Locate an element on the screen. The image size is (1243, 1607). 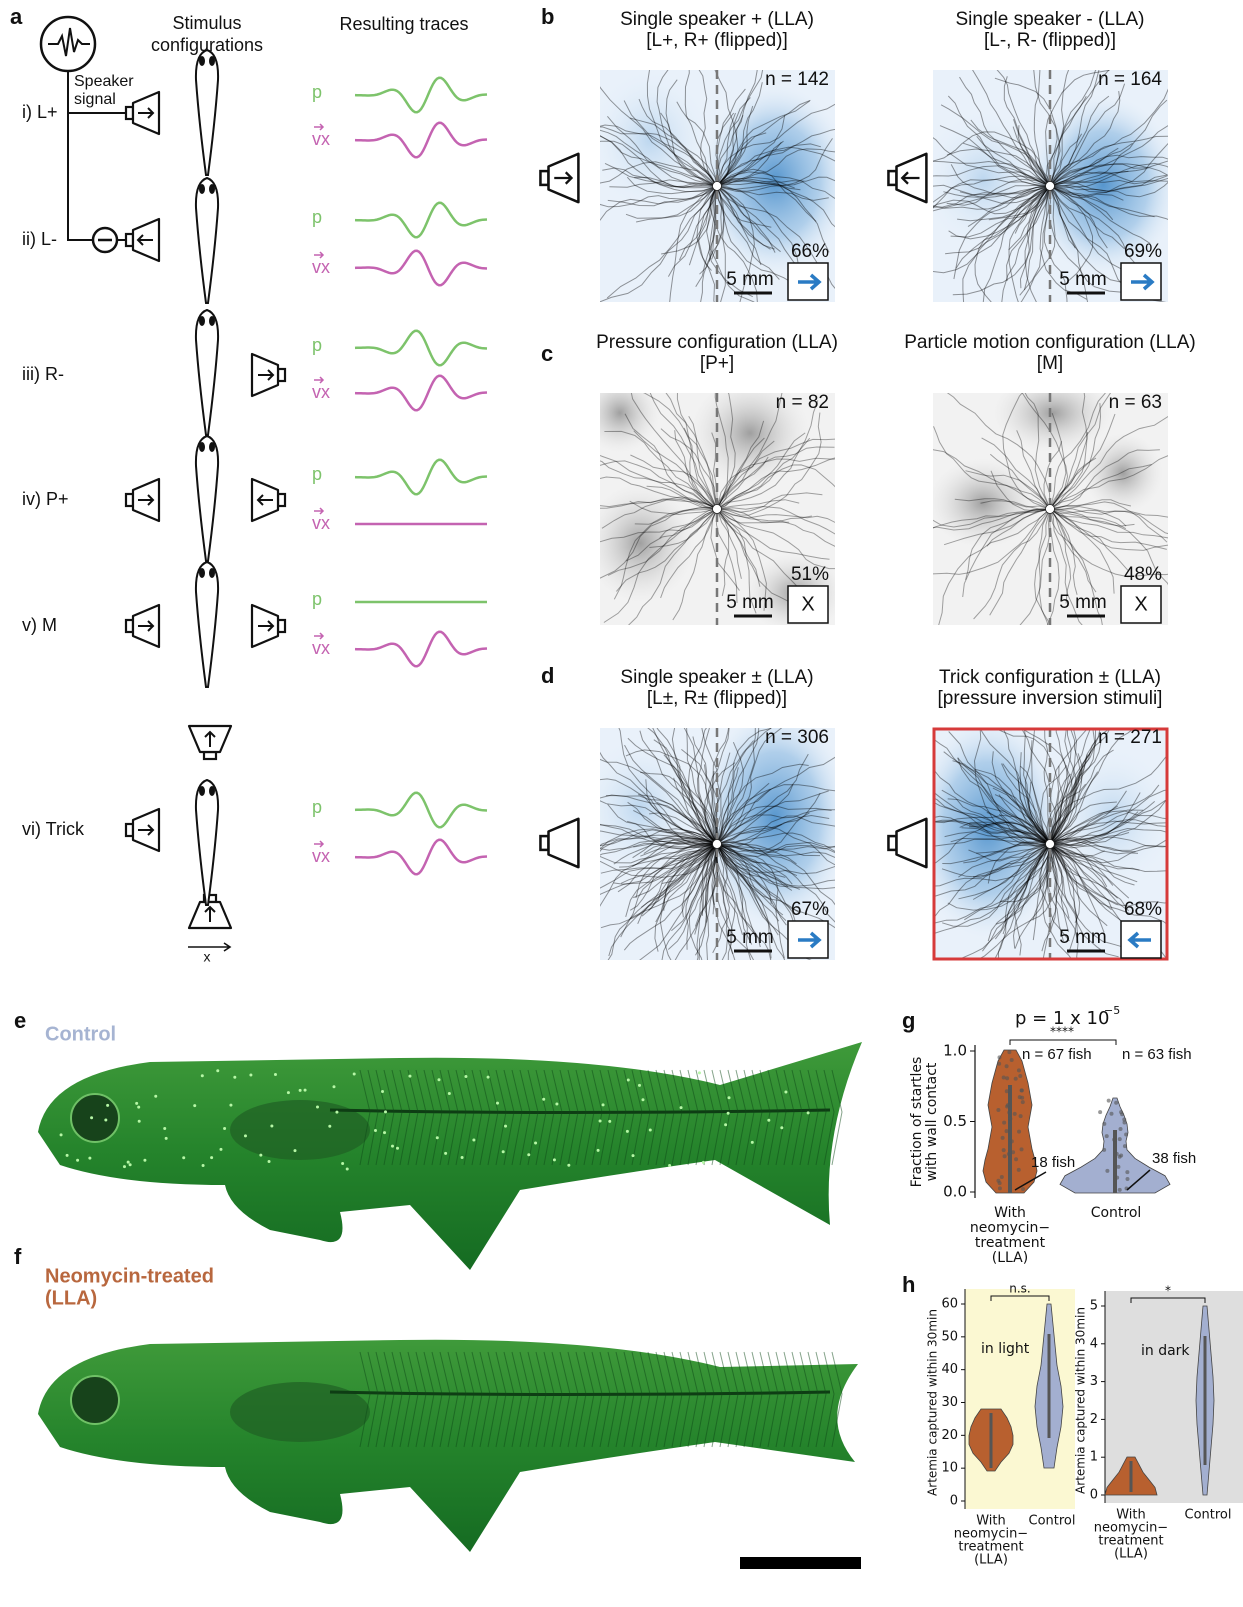
origin is located at coordinates (717, 509).